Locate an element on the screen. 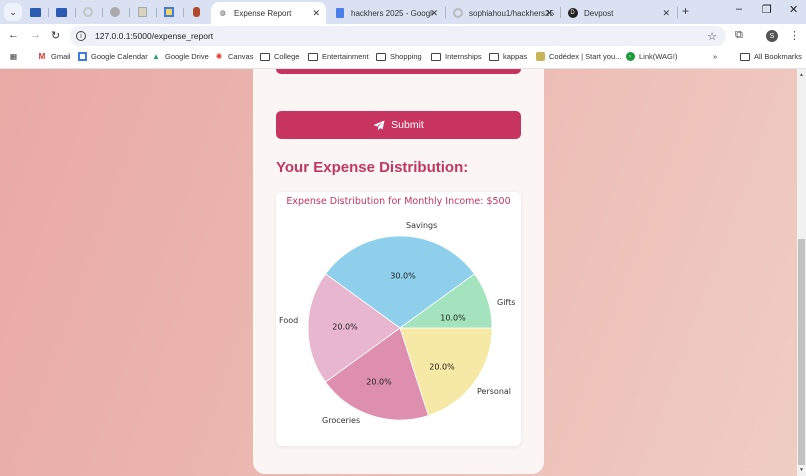 This screenshot has height=476, width=806. tab-expense-report: ◍ Expense Report ✕ is located at coordinates (268, 13).